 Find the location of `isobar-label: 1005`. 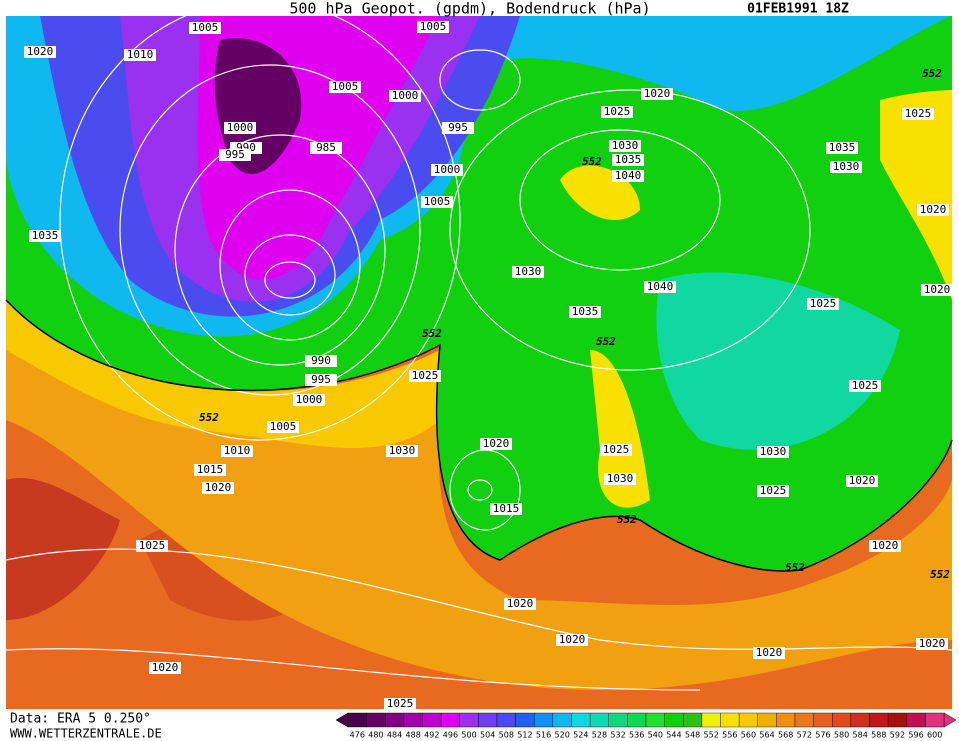

isobar-label: 1005 is located at coordinates (345, 86).